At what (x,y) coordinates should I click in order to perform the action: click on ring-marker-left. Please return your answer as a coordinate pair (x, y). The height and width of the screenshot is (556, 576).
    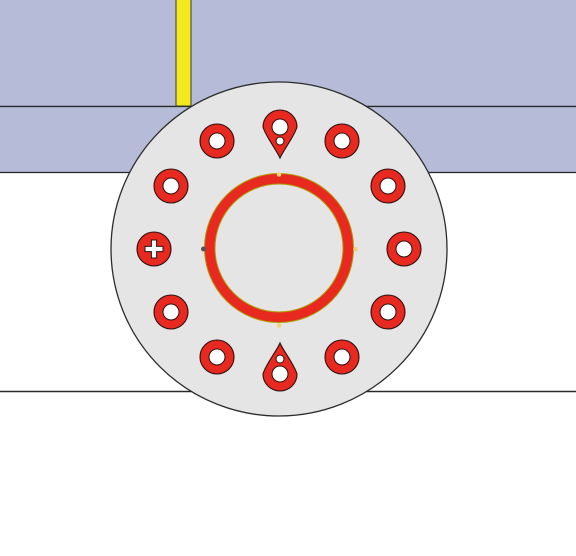
    Looking at the image, I should click on (203, 249).